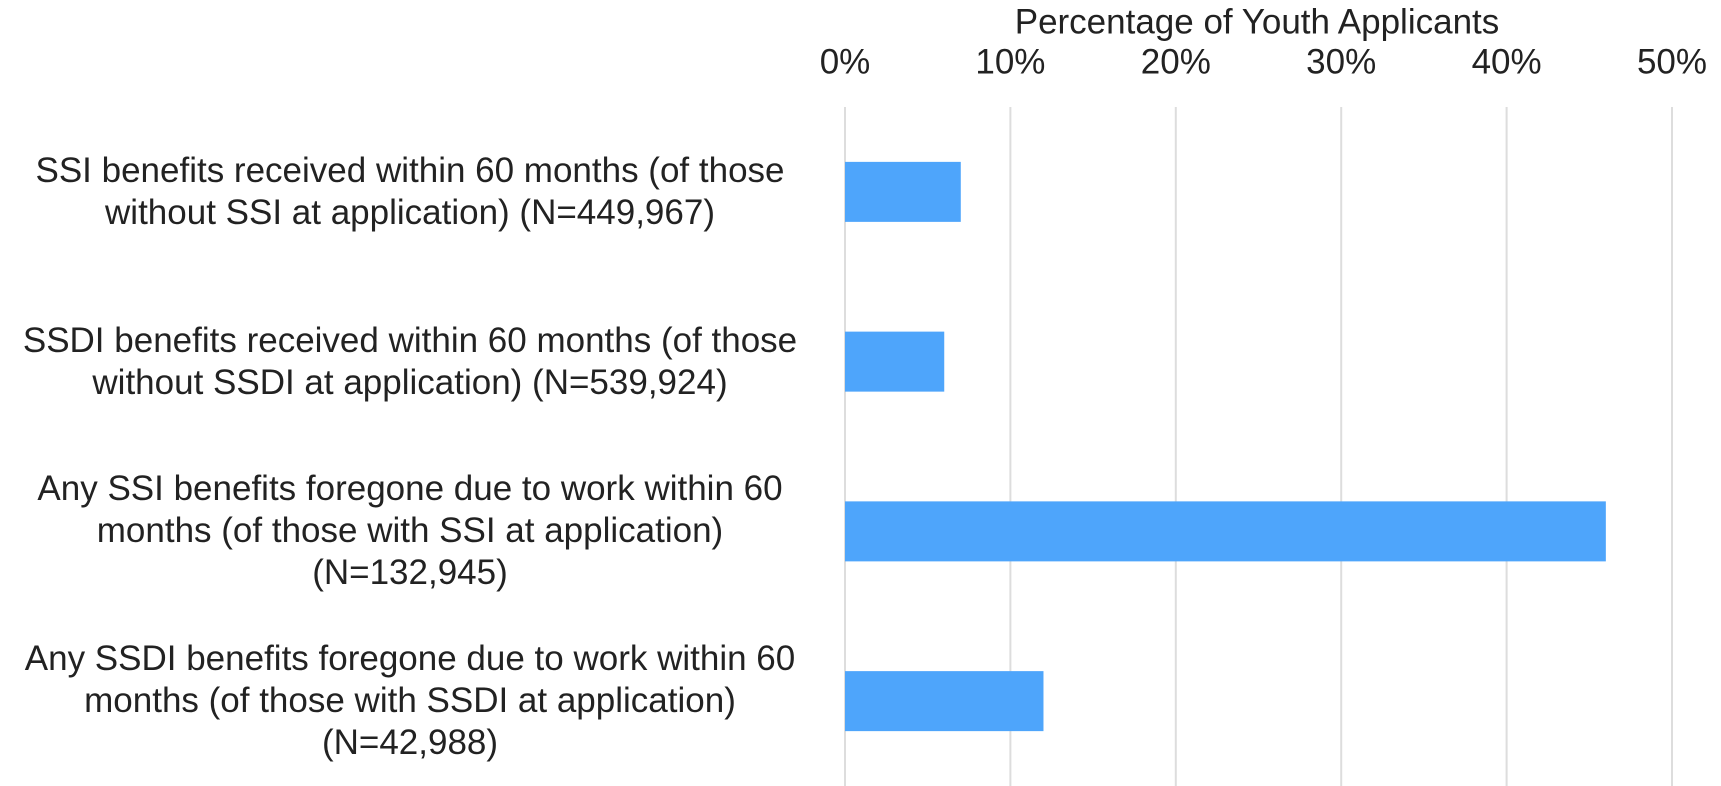 Image resolution: width=1721 pixels, height=786 pixels. What do you see at coordinates (1341, 61) in the screenshot?
I see `x-tick-label: 30%` at bounding box center [1341, 61].